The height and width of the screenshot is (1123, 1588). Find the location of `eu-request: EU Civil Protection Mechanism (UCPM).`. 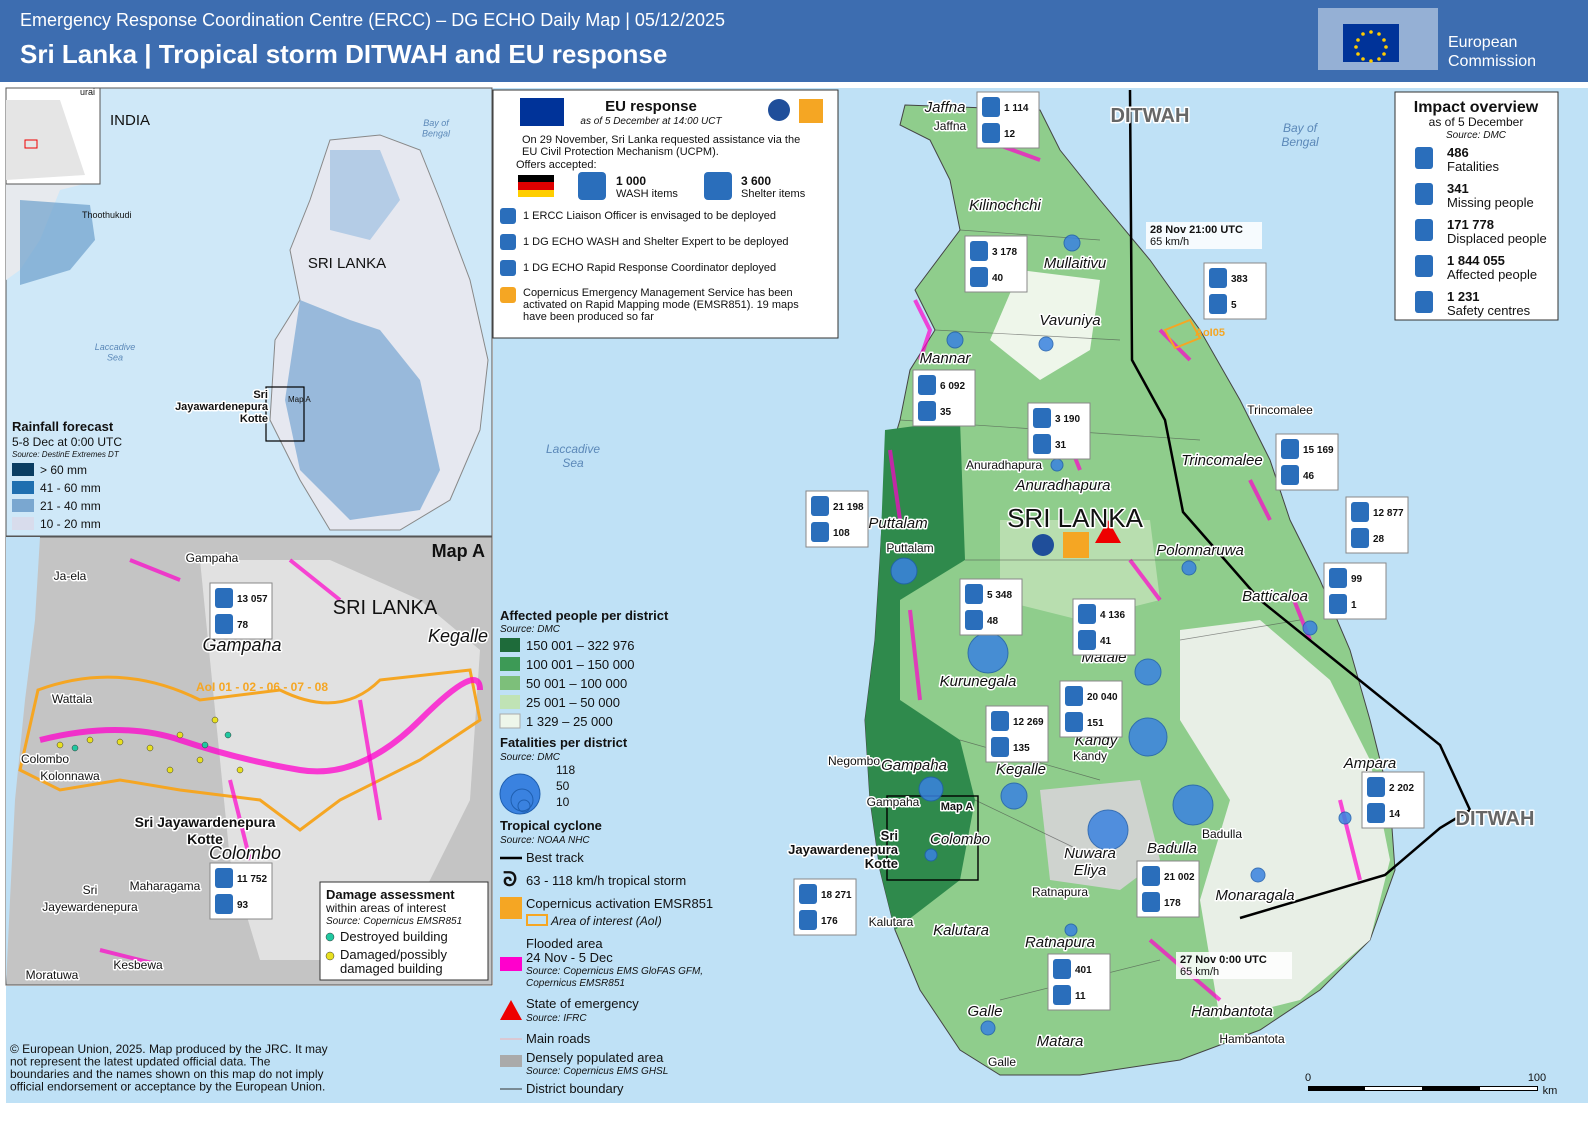

eu-request: EU Civil Protection Mechanism (UCPM). is located at coordinates (620, 152).